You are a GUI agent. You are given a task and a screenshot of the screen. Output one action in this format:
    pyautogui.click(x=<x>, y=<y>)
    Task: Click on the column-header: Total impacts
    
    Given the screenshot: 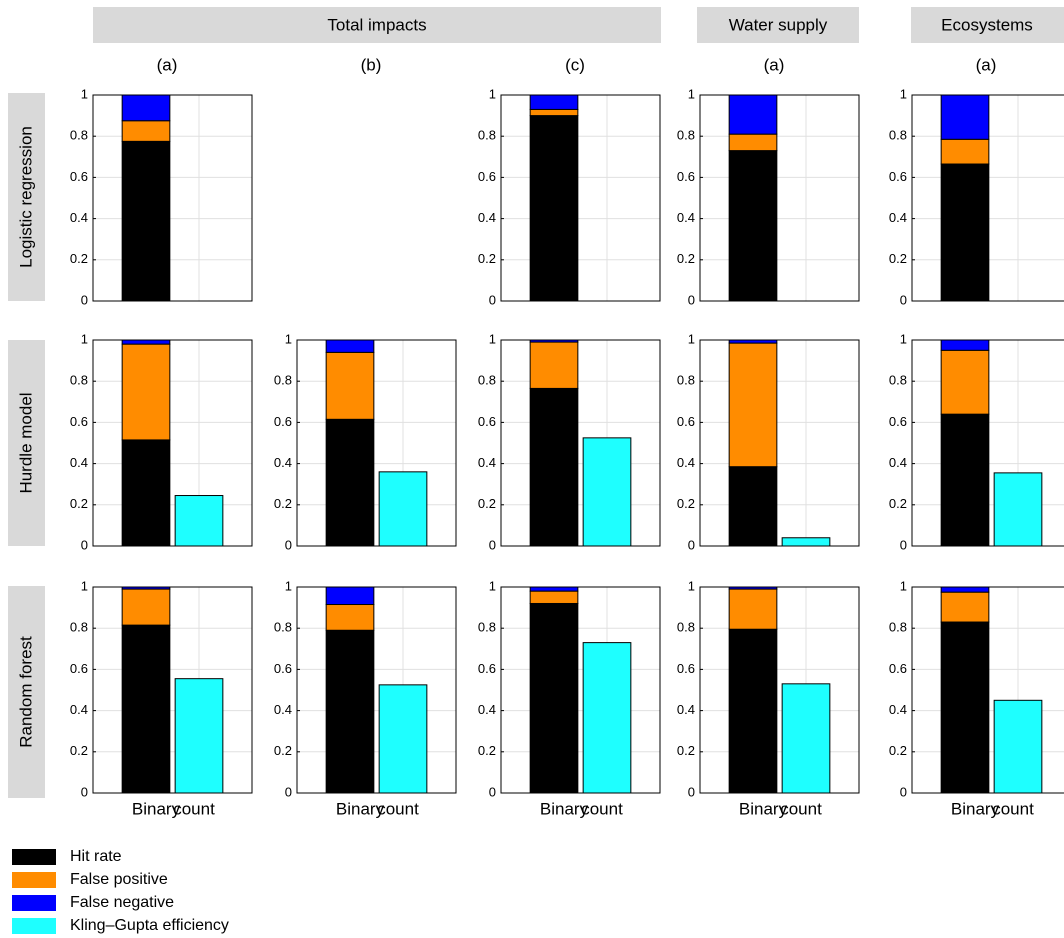 What is the action you would take?
    pyautogui.click(x=376, y=24)
    